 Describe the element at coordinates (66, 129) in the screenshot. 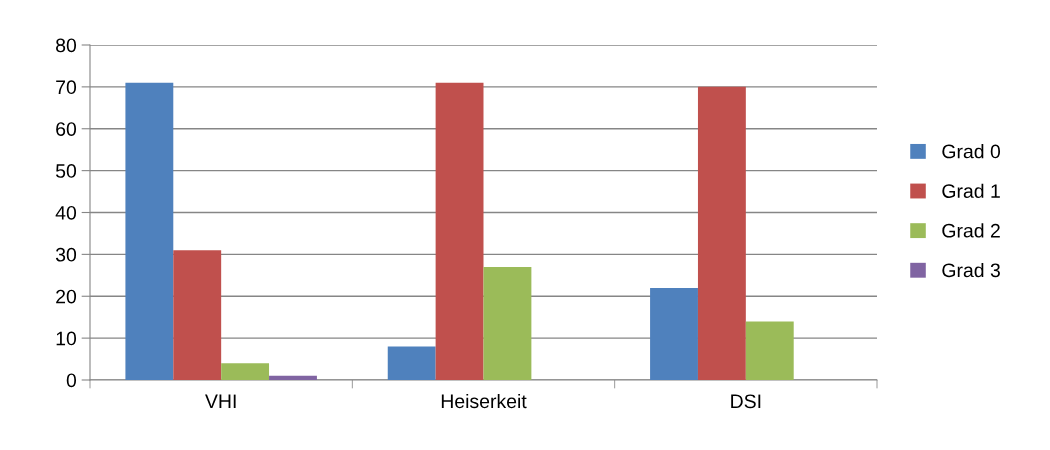

I see `y-tick-label: 60` at that location.